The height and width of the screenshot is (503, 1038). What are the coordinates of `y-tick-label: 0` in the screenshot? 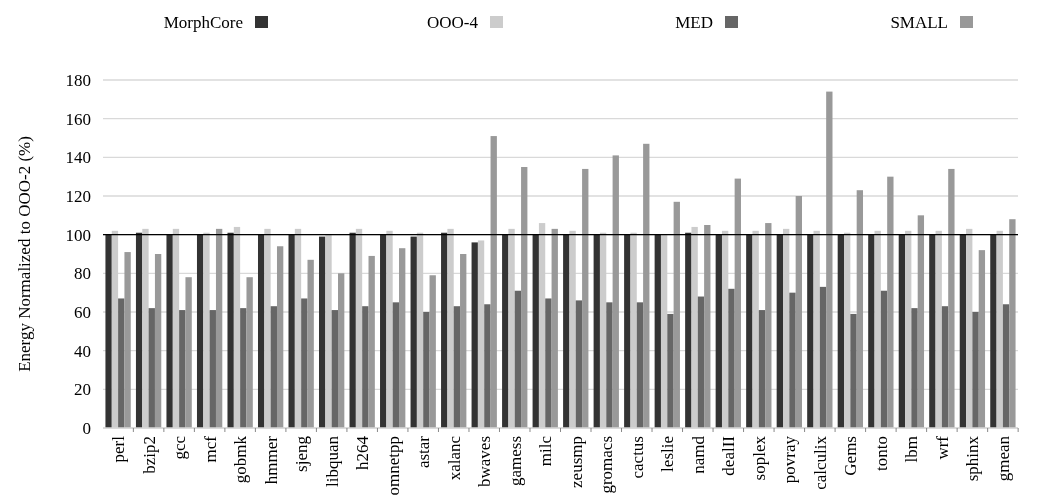 It's located at (86, 428).